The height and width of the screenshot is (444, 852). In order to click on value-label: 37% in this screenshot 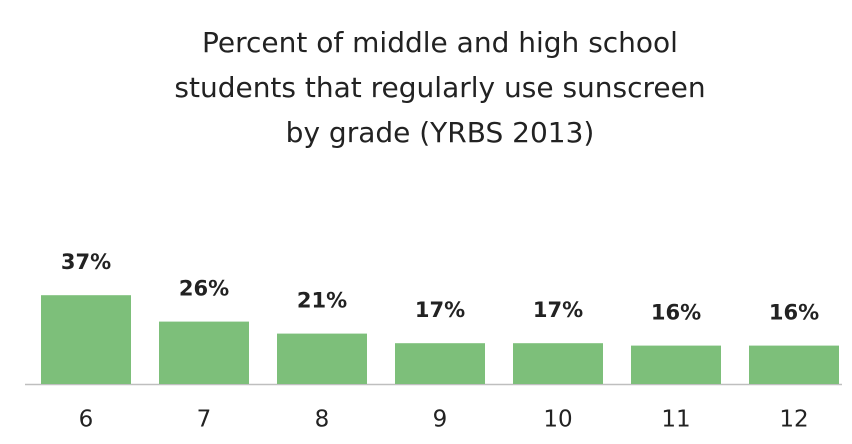, I will do `click(86, 262)`.